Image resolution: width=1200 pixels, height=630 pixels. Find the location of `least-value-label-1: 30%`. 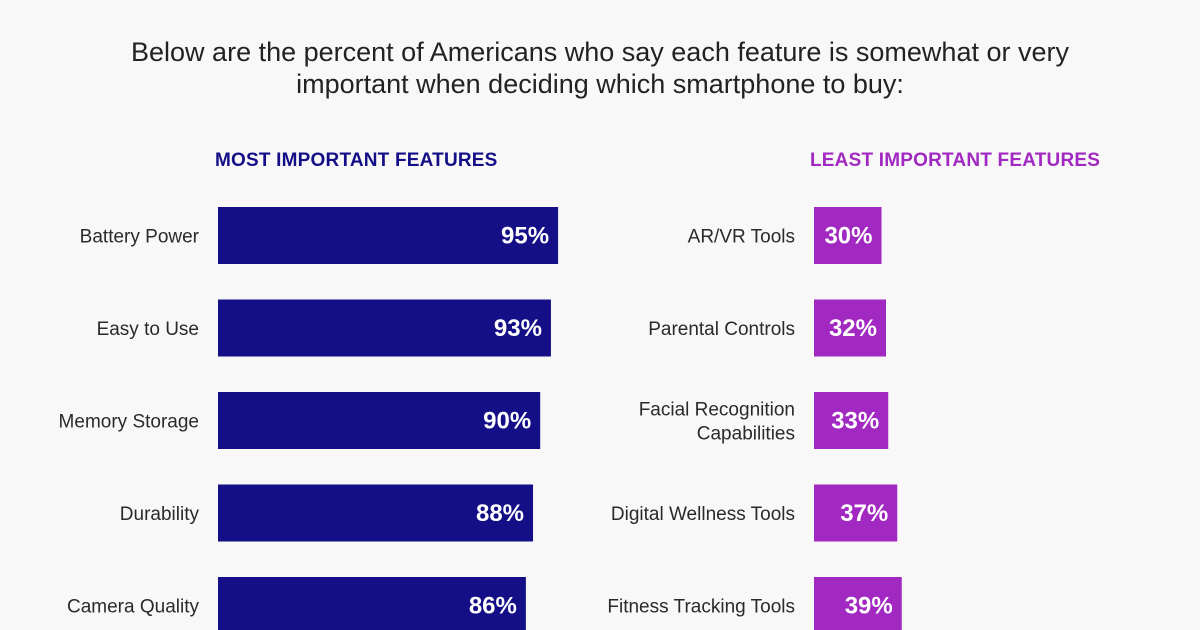

least-value-label-1: 30% is located at coordinates (848, 236).